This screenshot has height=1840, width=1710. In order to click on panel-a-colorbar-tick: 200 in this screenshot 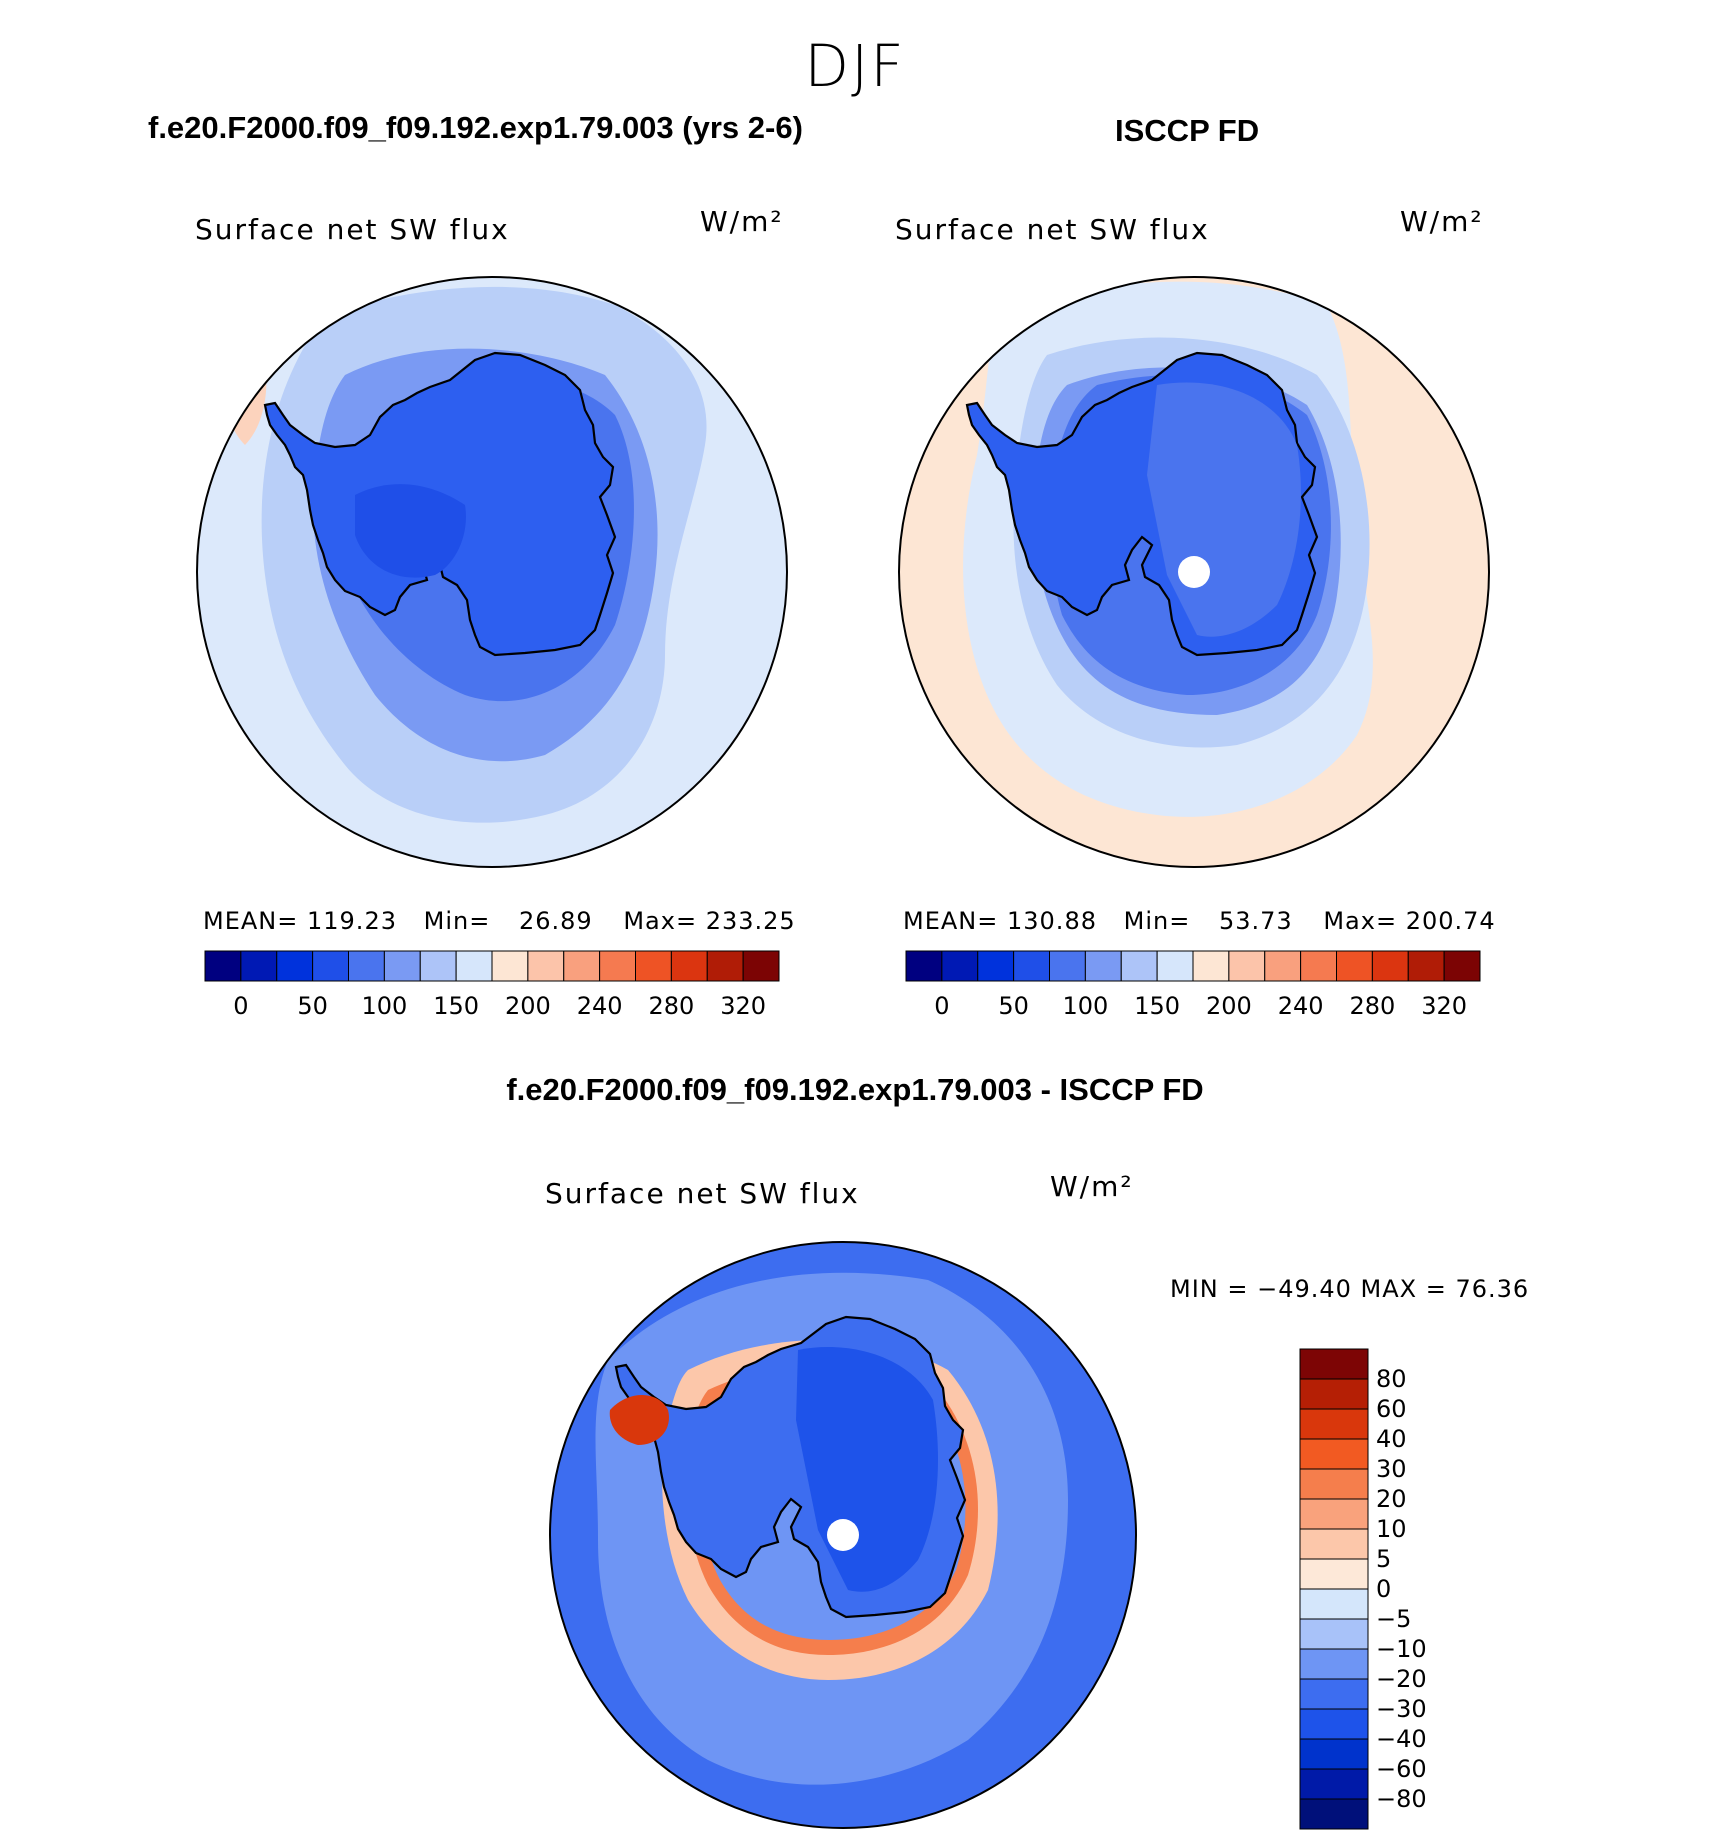, I will do `click(527, 1006)`.